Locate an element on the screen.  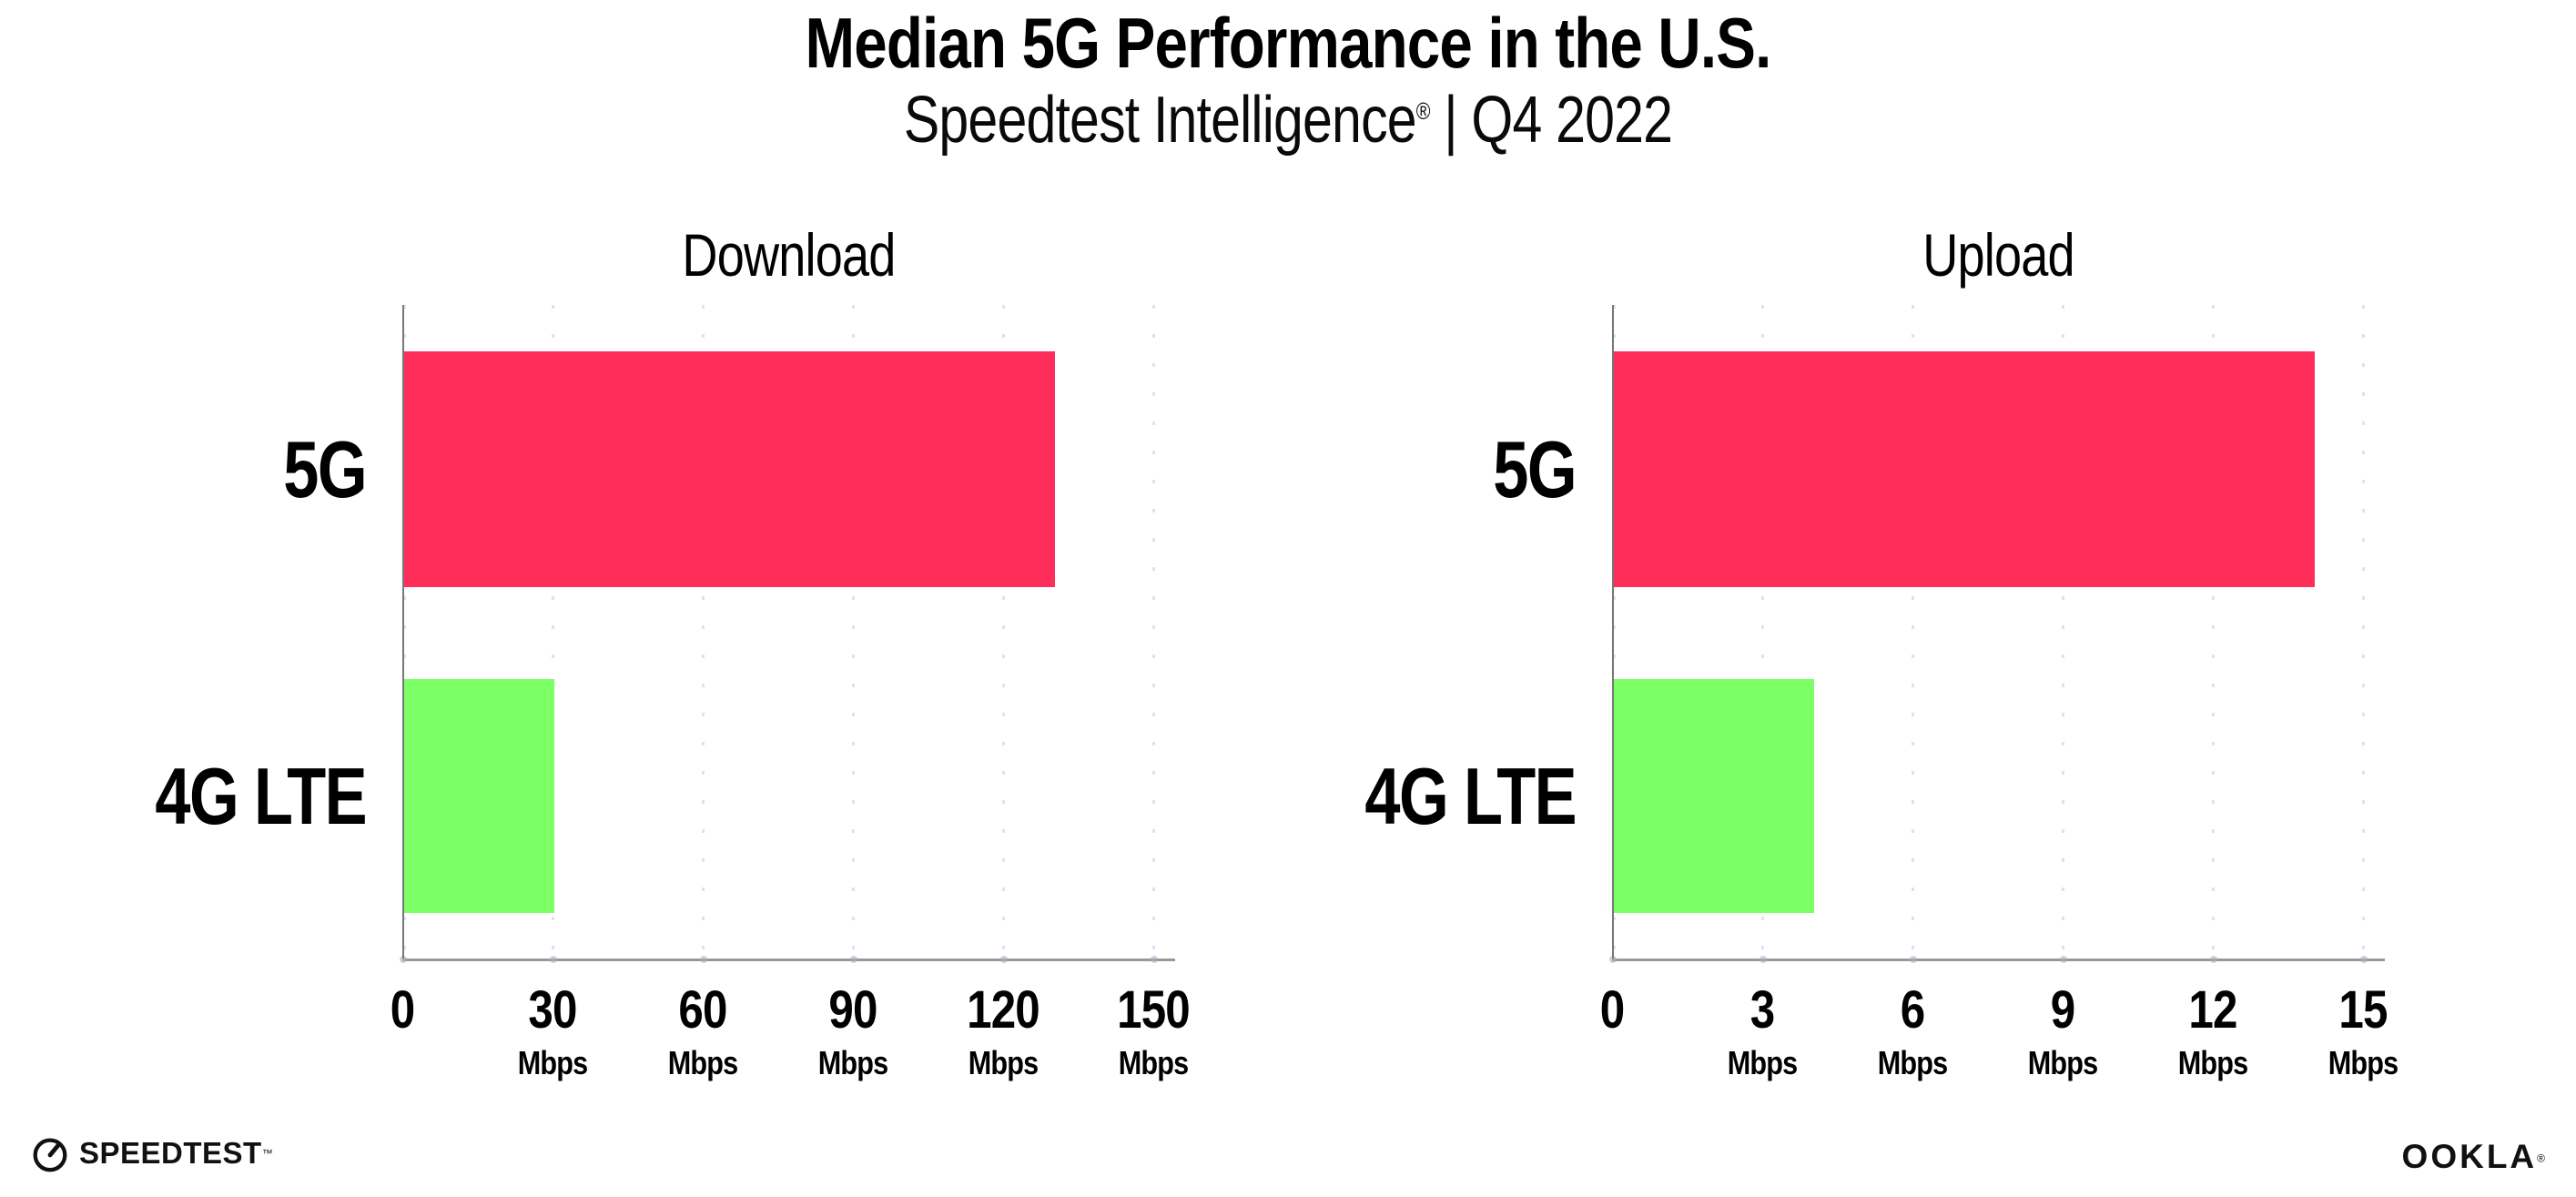
axis-tick-x15 is located at coordinates (2364, 960).